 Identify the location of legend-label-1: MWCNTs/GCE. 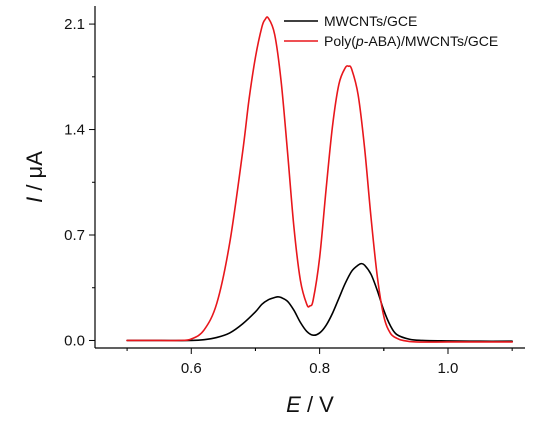
(370, 21).